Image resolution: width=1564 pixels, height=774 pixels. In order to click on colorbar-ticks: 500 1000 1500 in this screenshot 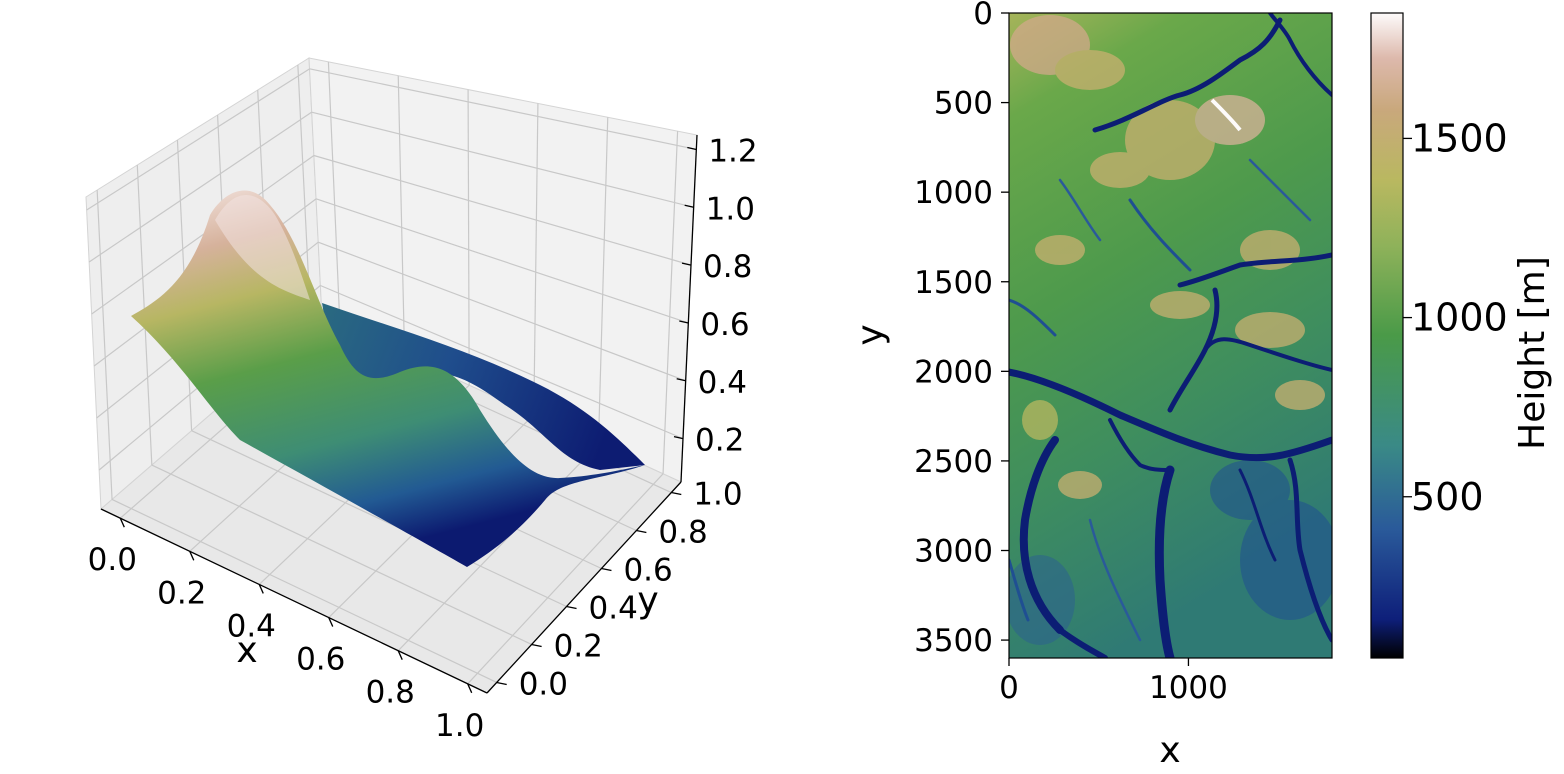, I will do `click(1455, 317)`.